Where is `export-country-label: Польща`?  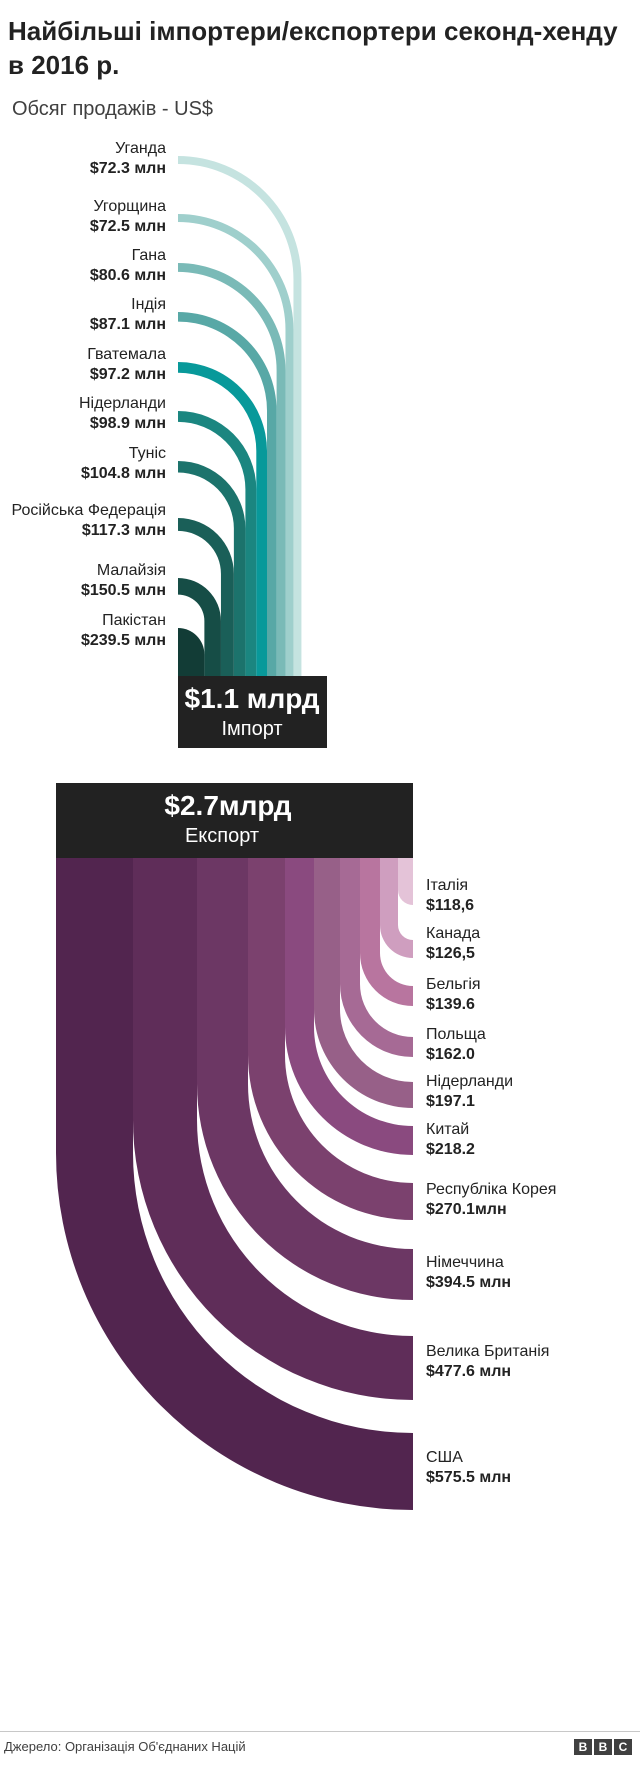
export-country-label: Польща is located at coordinates (456, 1034).